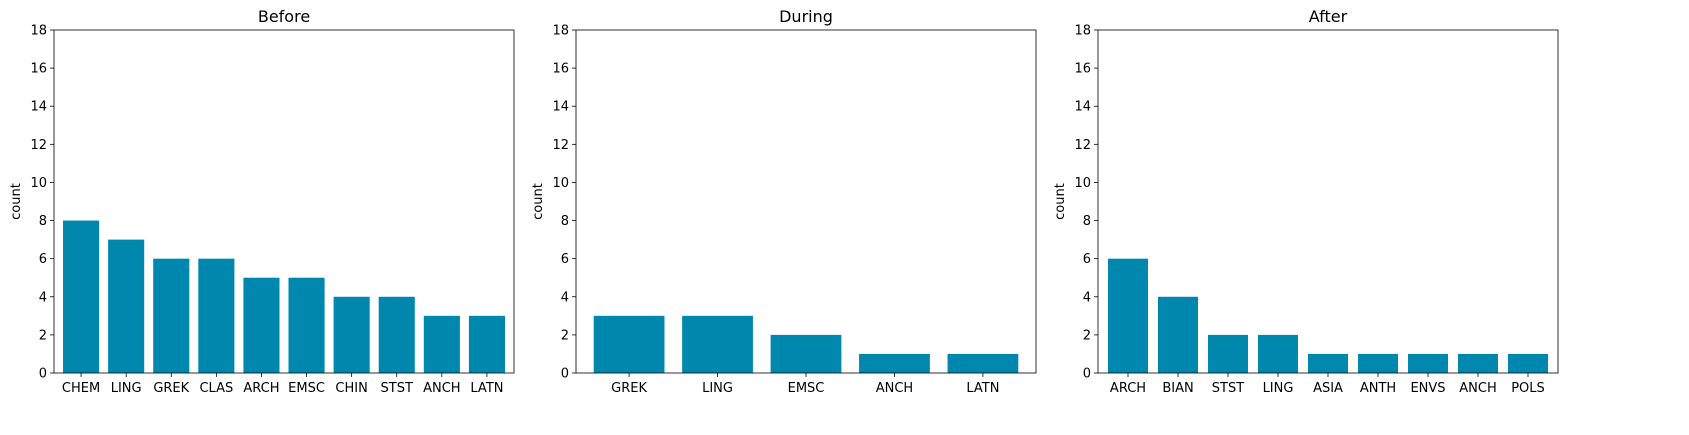  I want to click on bar-asia, so click(1328, 363).